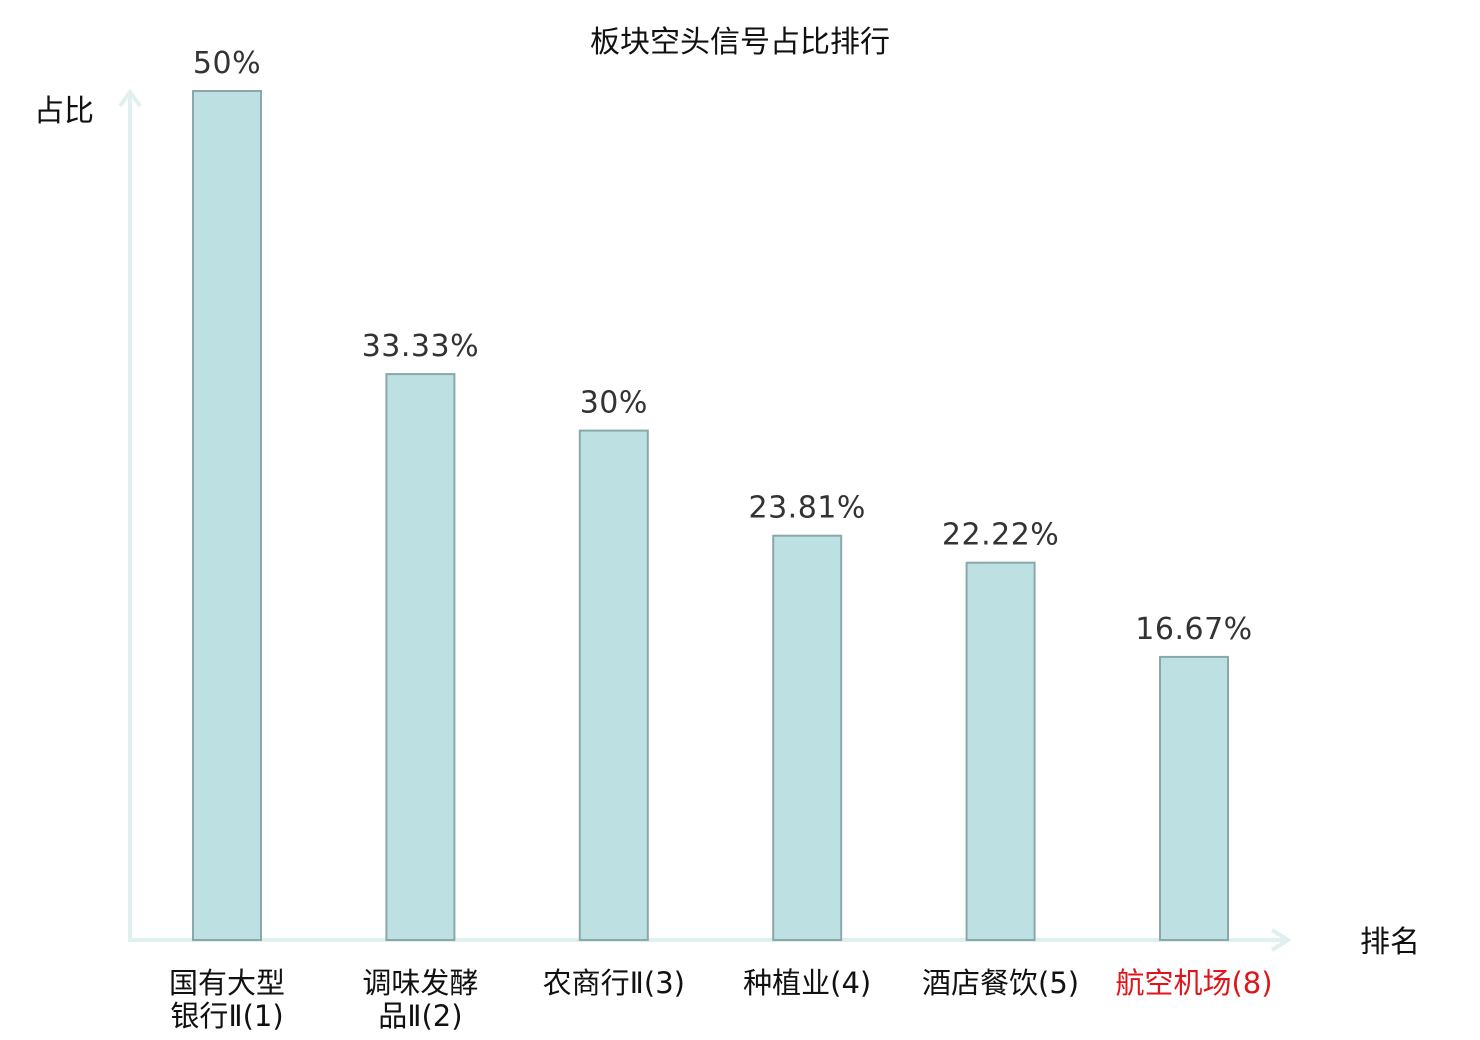  I want to click on bar-value-label: 50%, so click(227, 63).